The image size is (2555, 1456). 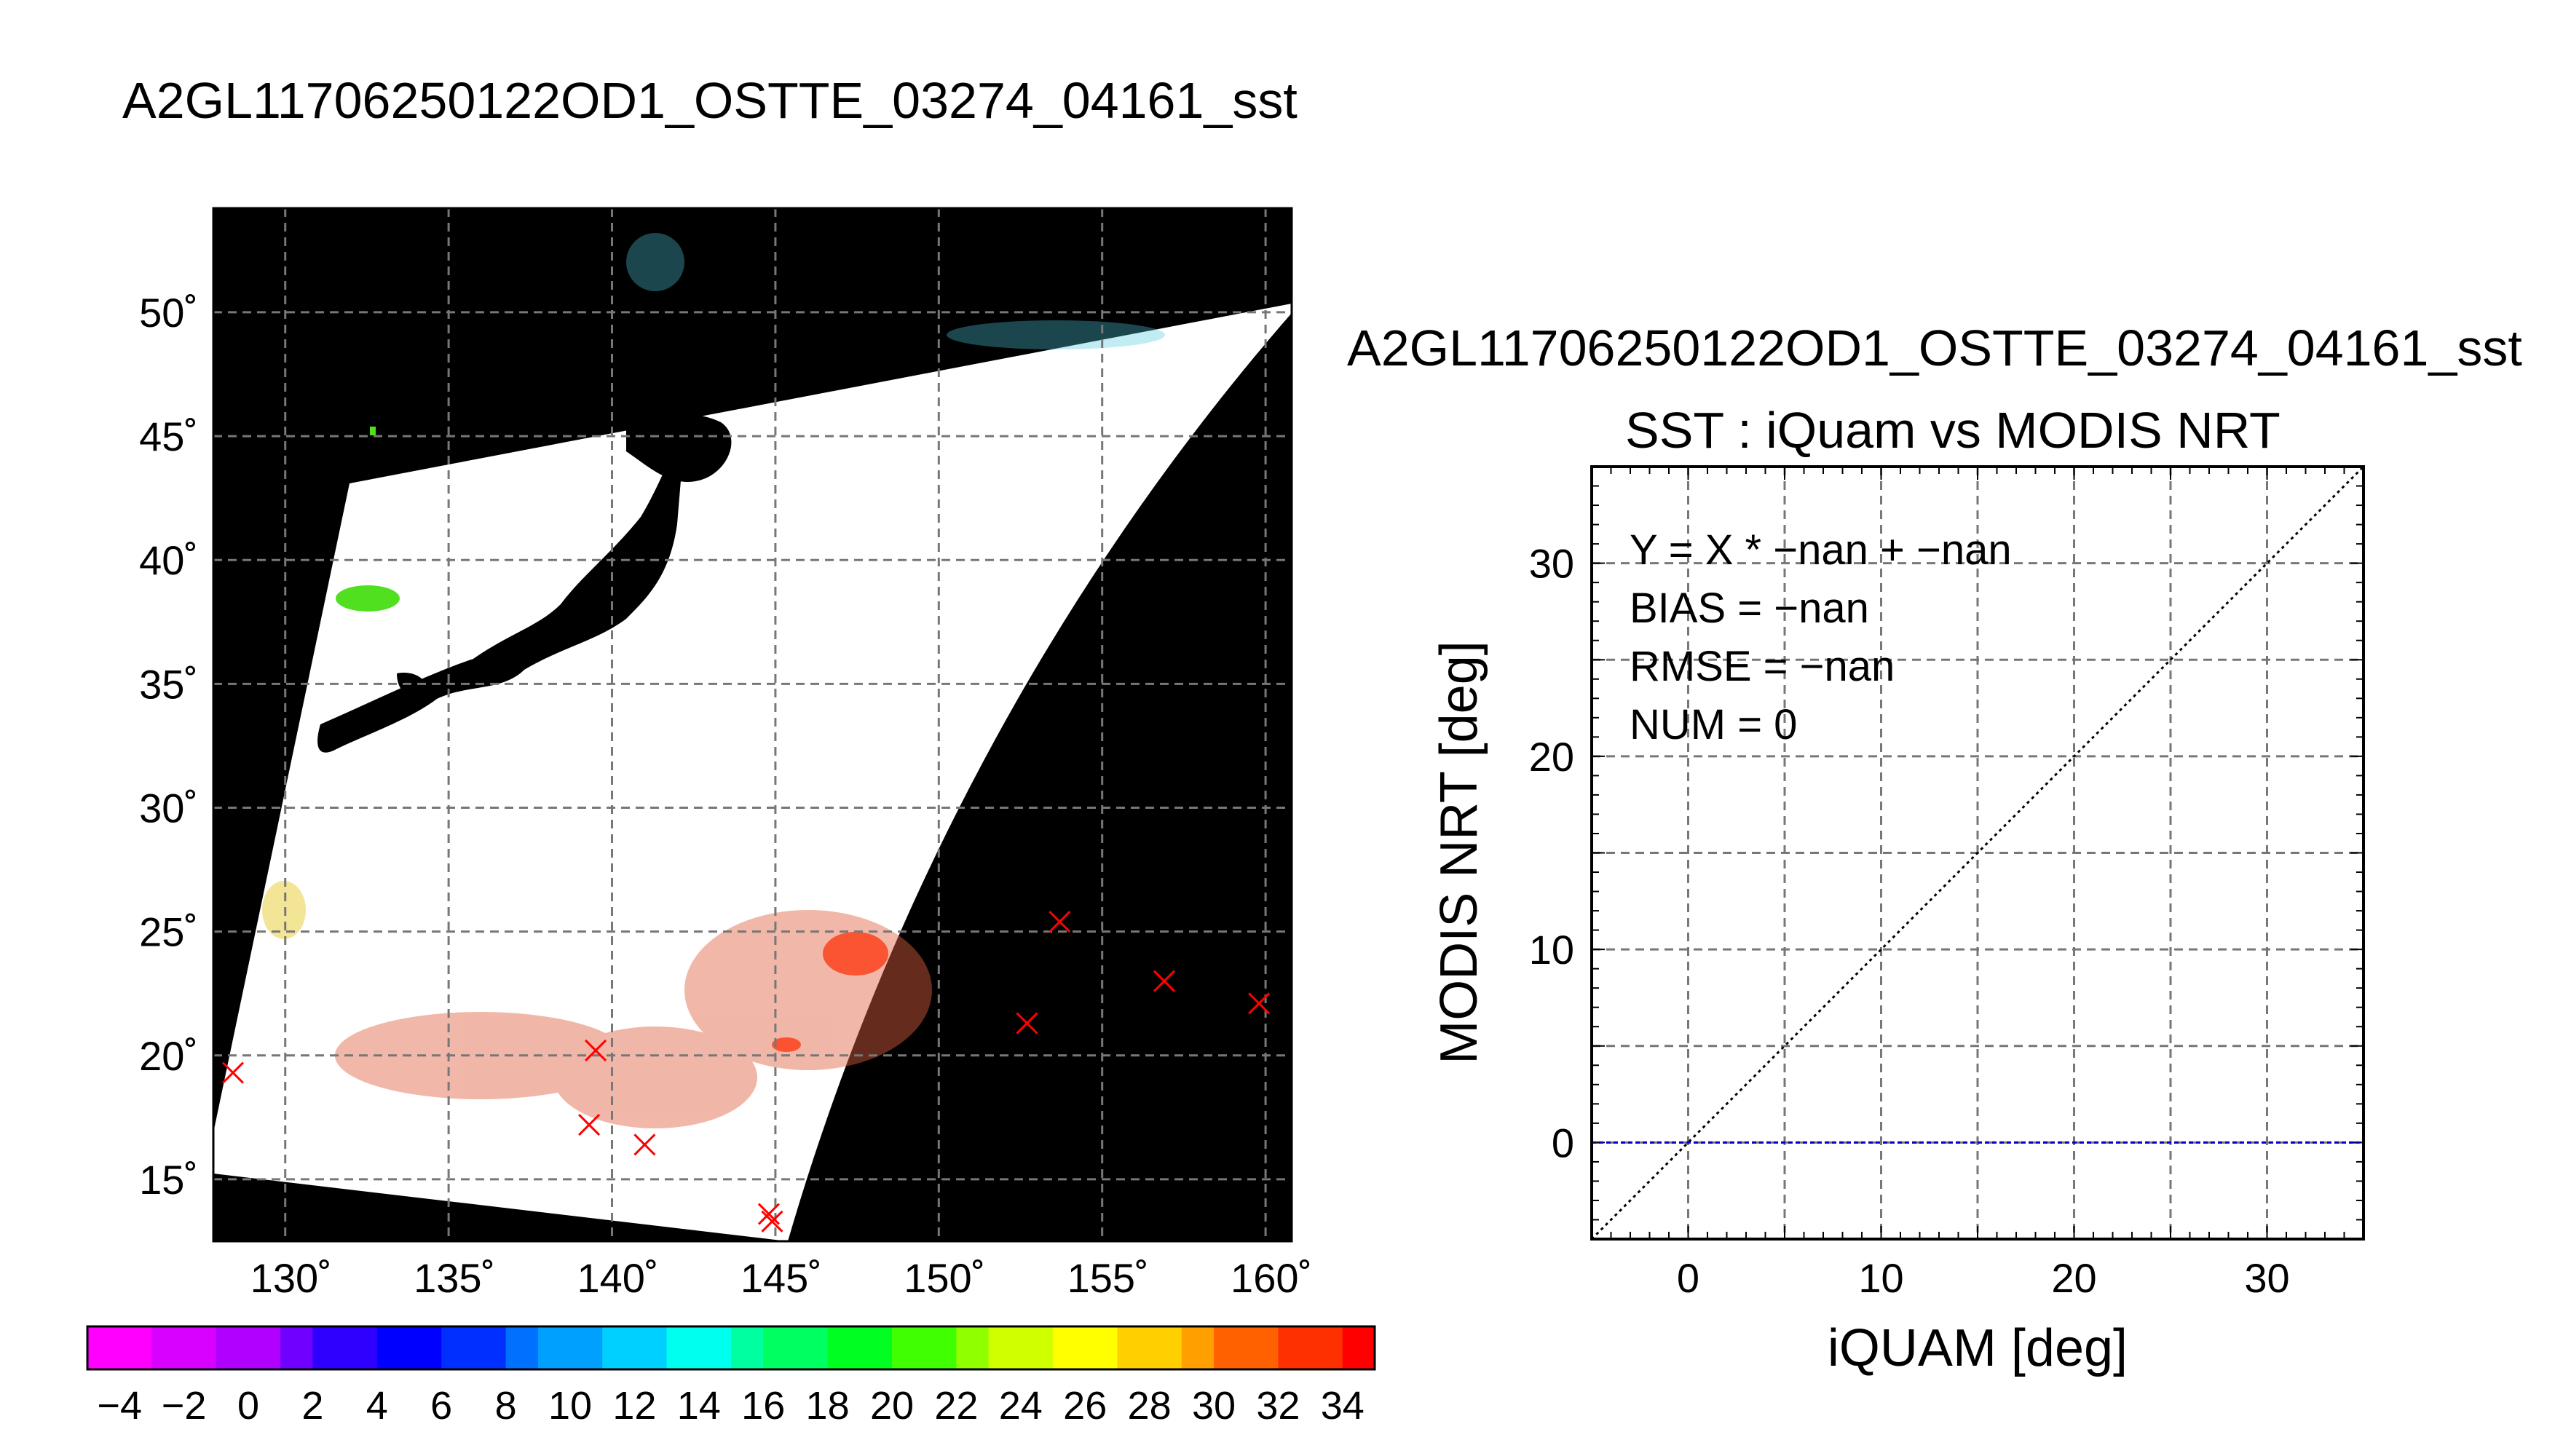 I want to click on map-x-tick-label: 155˚, so click(x=1108, y=1278).